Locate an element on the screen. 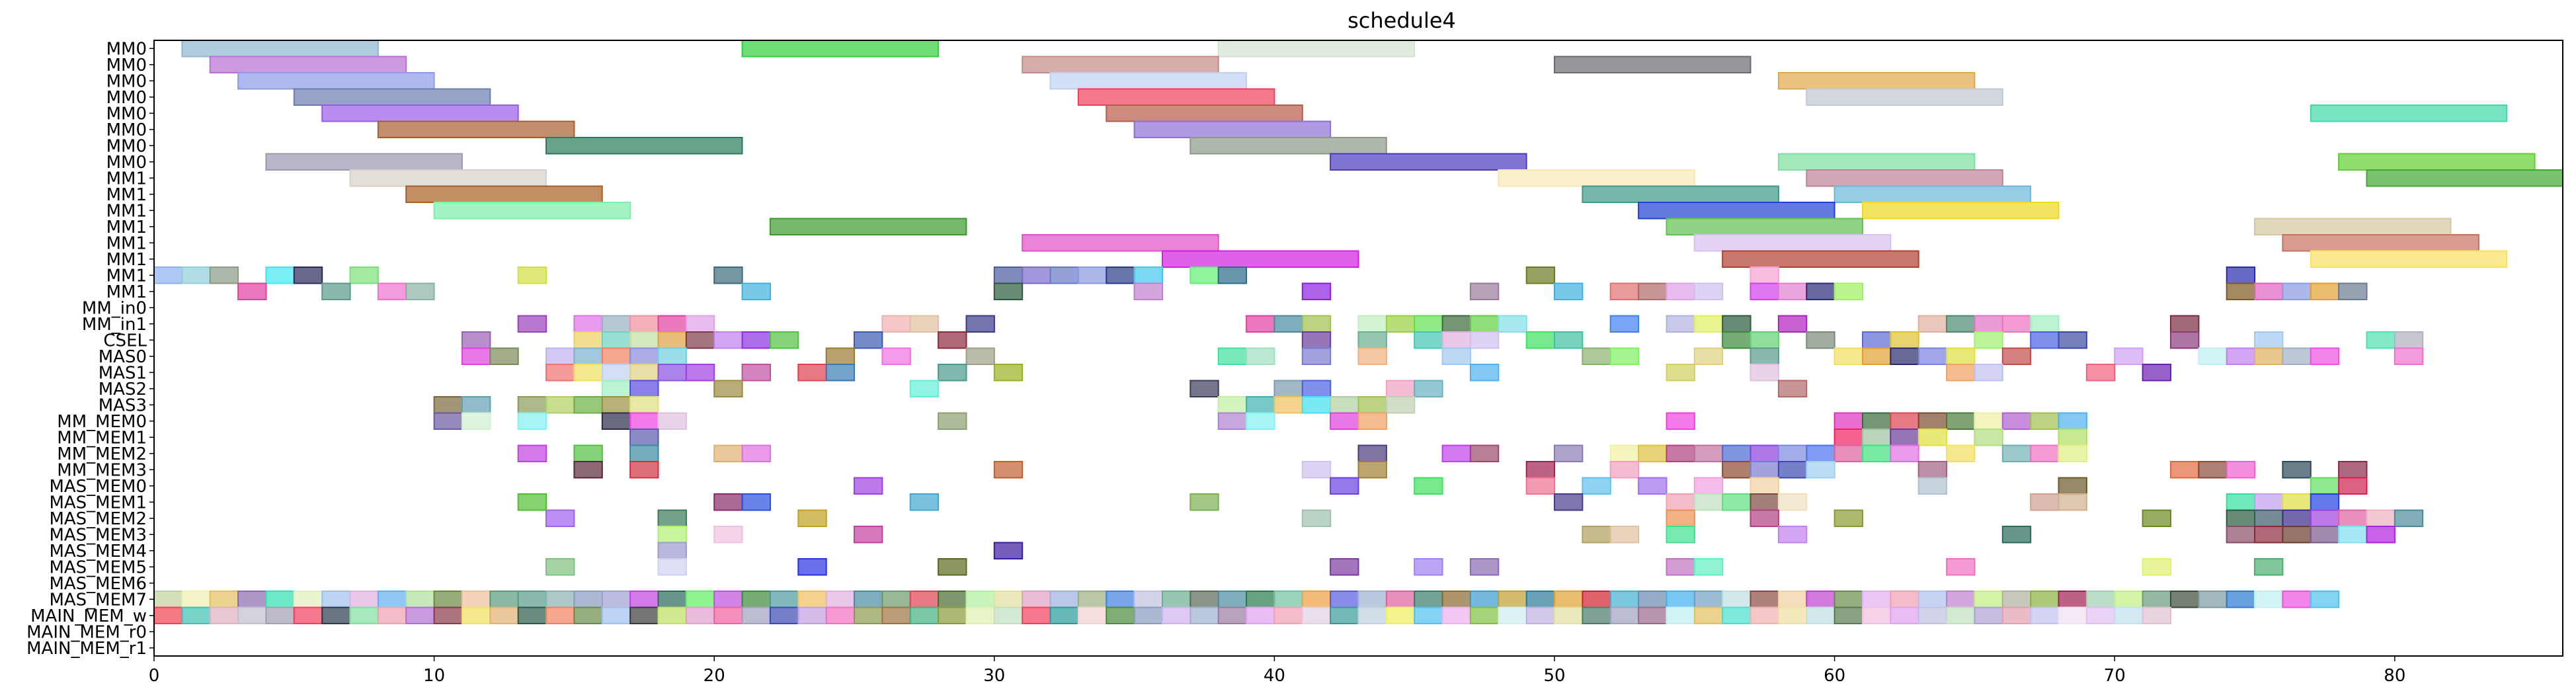  y-tick-label: MM_MEM0 is located at coordinates (102, 422).